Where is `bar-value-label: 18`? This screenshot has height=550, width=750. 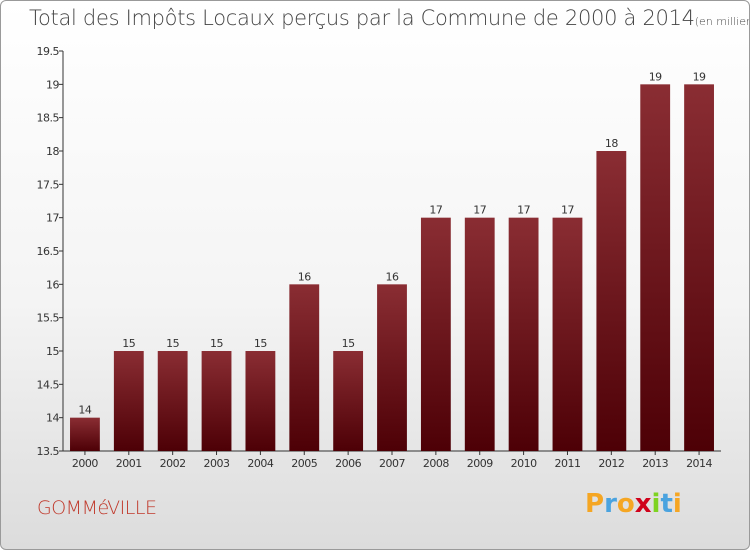 bar-value-label: 18 is located at coordinates (611, 143).